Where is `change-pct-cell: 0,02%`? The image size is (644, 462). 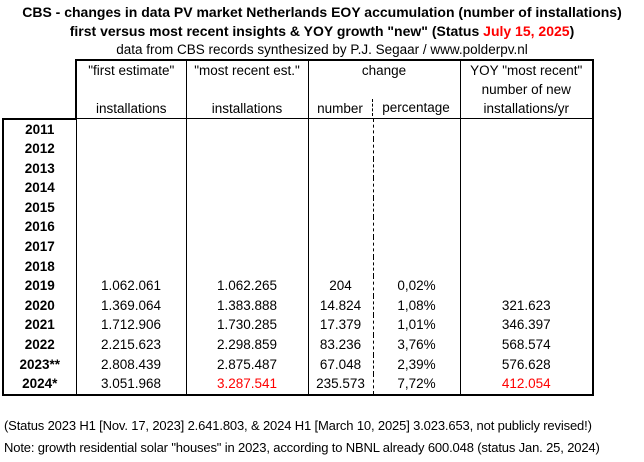
change-pct-cell: 0,02% is located at coordinates (417, 286).